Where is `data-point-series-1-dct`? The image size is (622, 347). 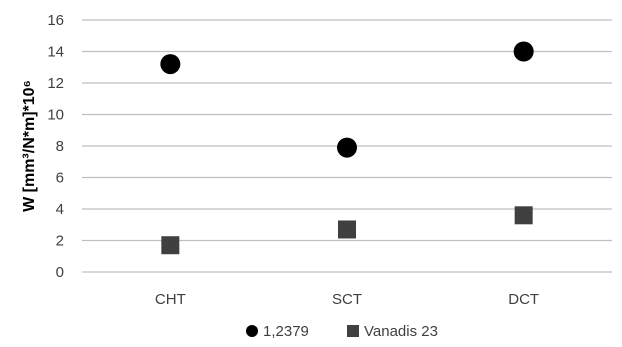
data-point-series-1-dct is located at coordinates (523, 51).